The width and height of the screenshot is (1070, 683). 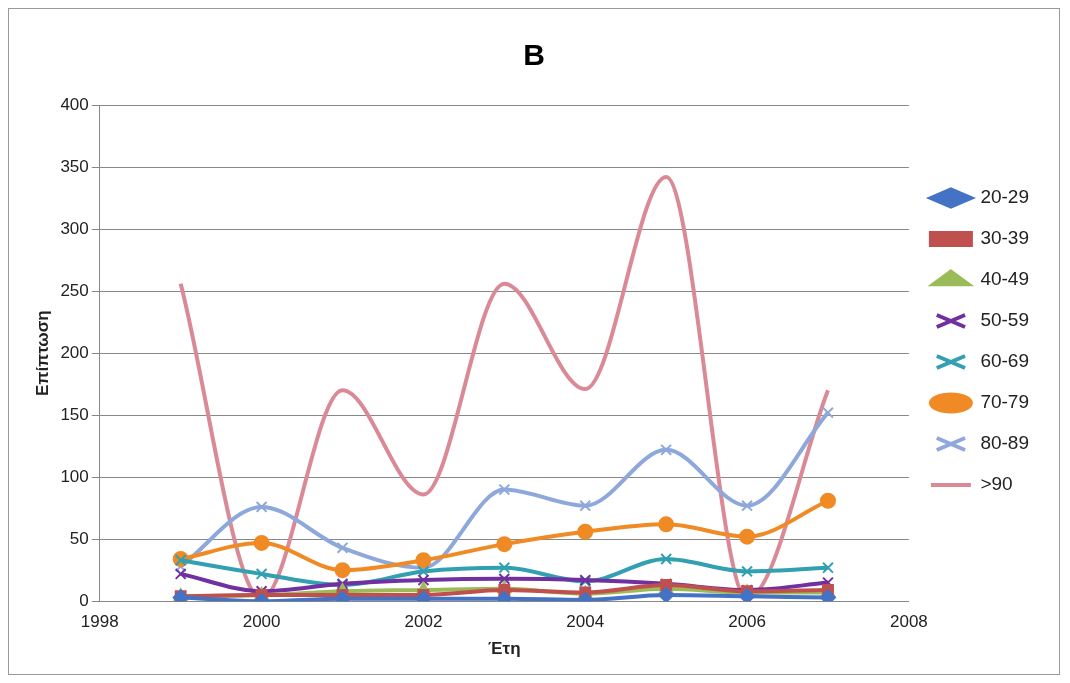 What do you see at coordinates (79, 538) in the screenshot?
I see `y-tick-label: 50` at bounding box center [79, 538].